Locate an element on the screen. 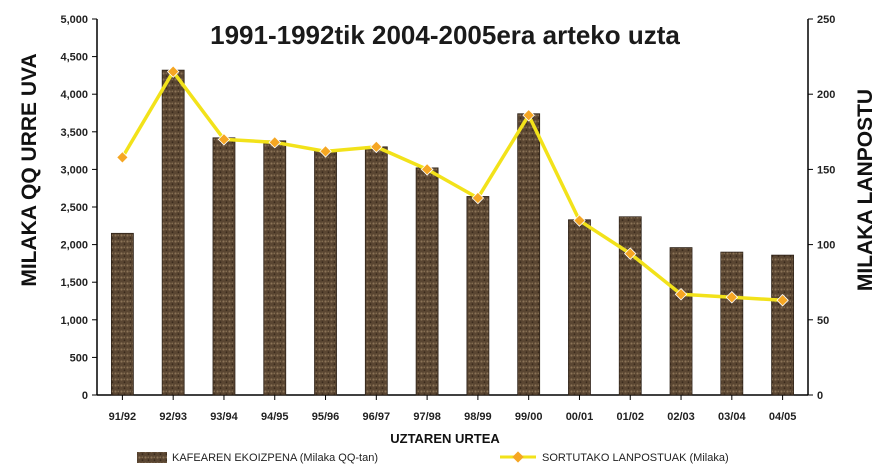 The width and height of the screenshot is (882, 469). y-tick-label: 4,000 is located at coordinates (74, 95).